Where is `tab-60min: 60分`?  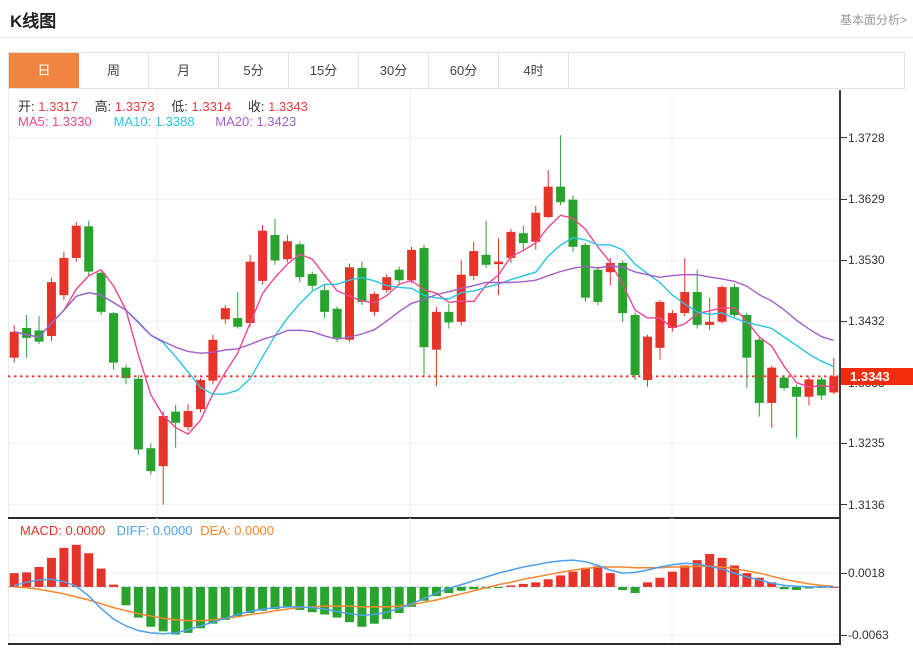
tab-60min: 60分 is located at coordinates (464, 70).